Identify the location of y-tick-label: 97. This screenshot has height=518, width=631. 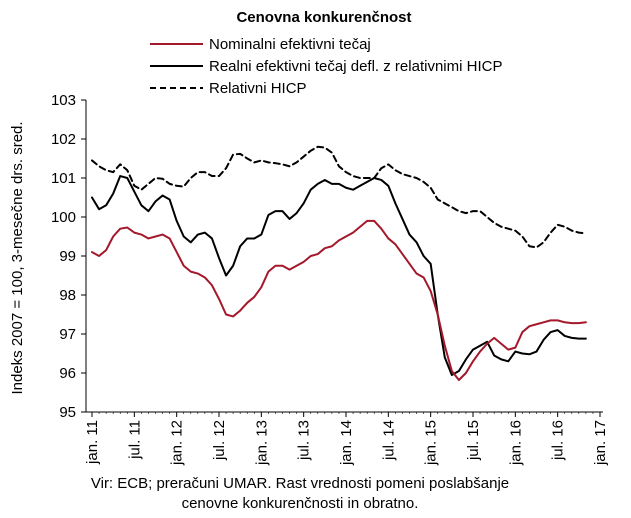
(67, 334).